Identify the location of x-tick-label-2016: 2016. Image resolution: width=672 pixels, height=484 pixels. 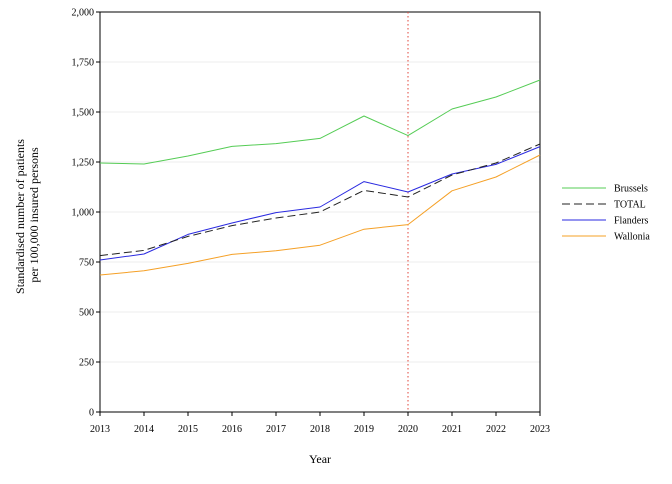
(232, 429).